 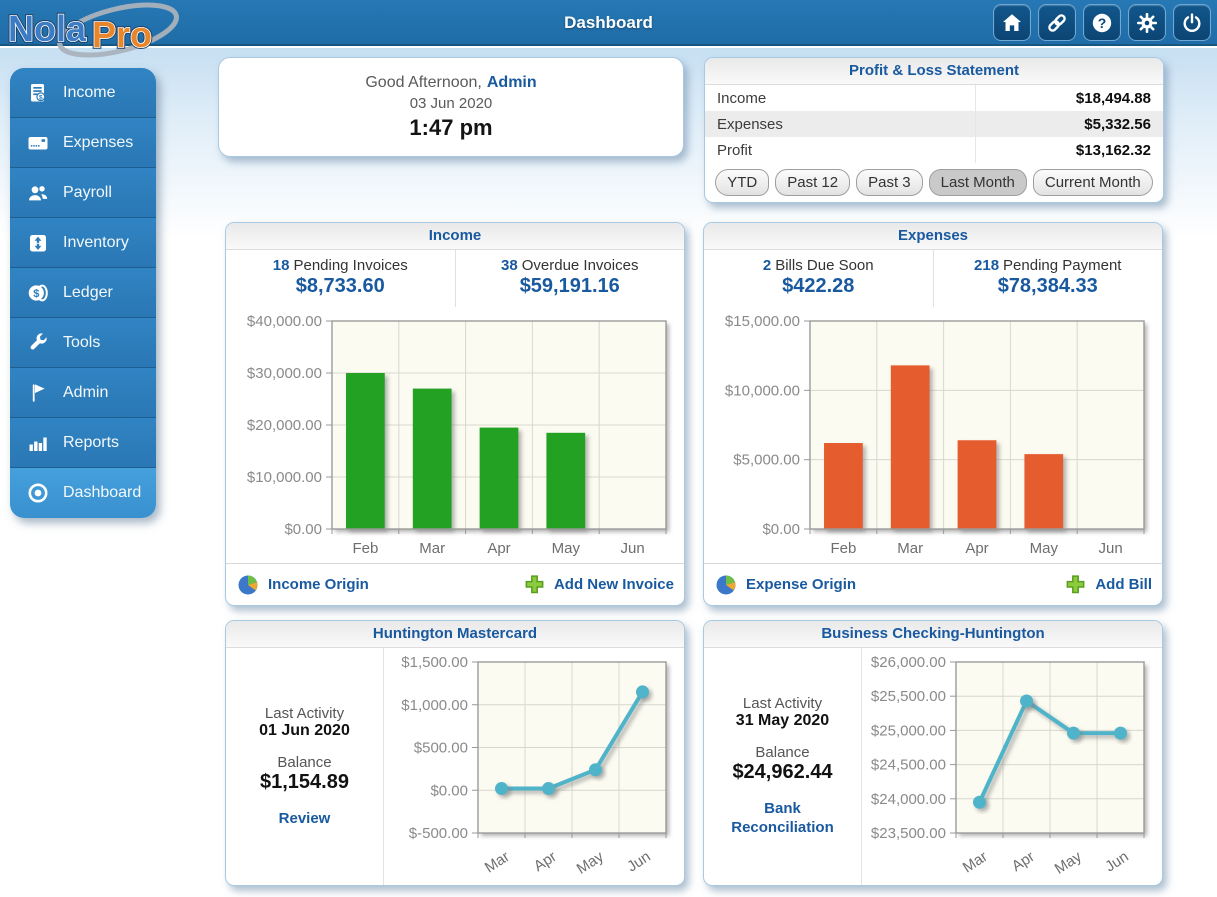 I want to click on bills-due-soon-stat: 2 Bills Due Soon $422.28, so click(x=818, y=277).